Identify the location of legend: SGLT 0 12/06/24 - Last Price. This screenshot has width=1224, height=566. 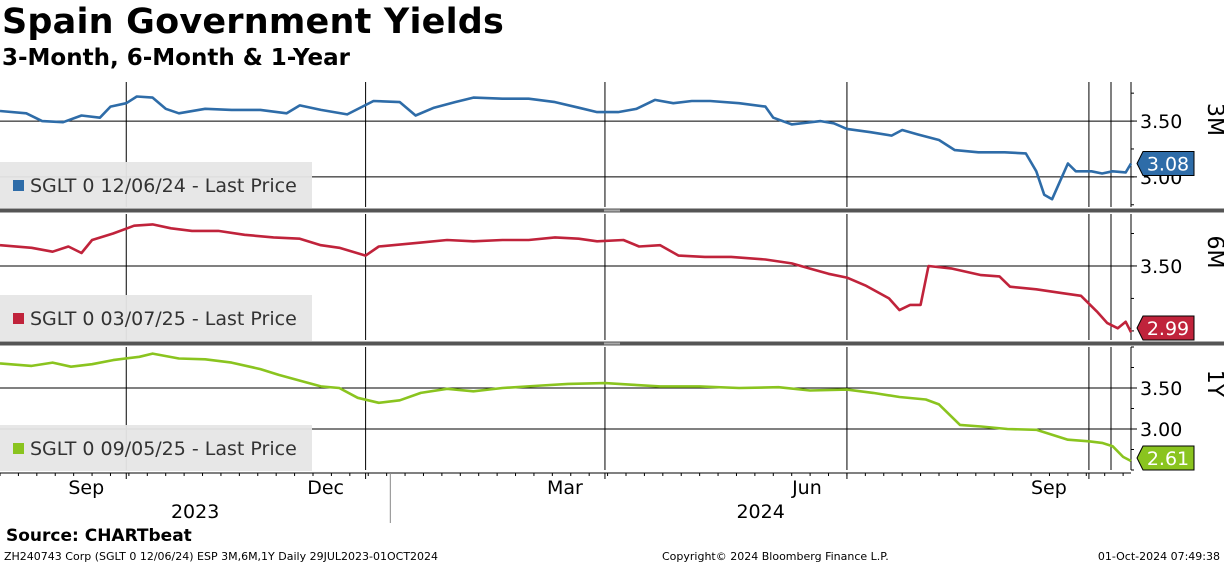
(156, 185).